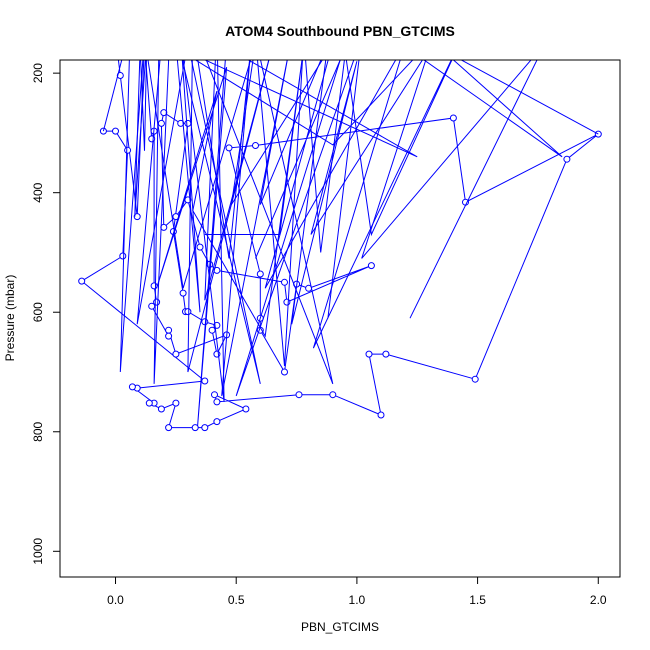 The height and width of the screenshot is (650, 650). Describe the element at coordinates (38, 312) in the screenshot. I see `y-tick-label: 600` at that location.